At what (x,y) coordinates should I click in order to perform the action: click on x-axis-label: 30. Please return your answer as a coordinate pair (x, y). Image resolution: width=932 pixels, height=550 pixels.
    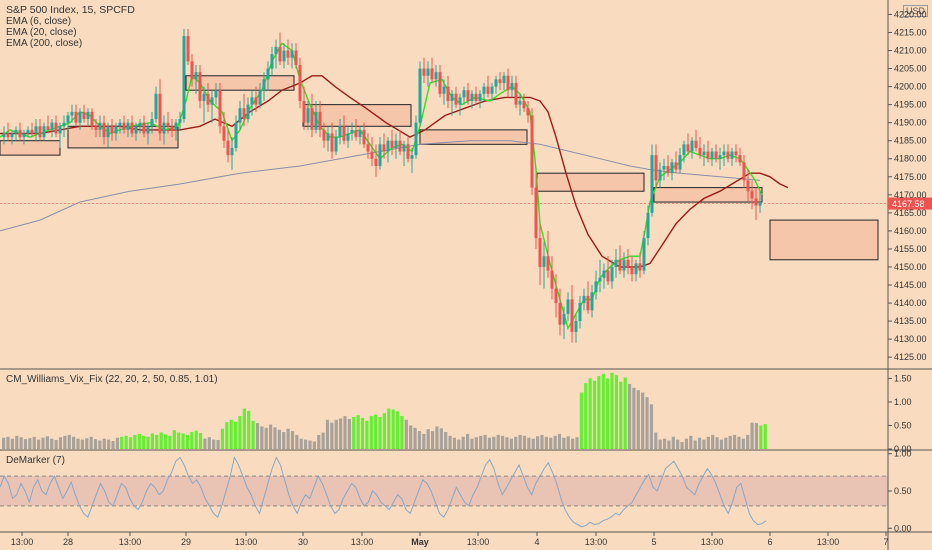
    Looking at the image, I should click on (303, 542).